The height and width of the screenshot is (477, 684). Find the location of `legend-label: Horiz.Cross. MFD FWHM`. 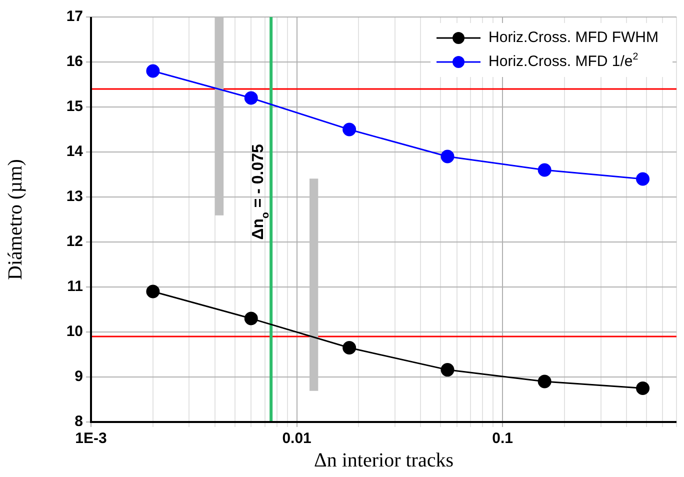

legend-label: Horiz.Cross. MFD FWHM is located at coordinates (573, 37).